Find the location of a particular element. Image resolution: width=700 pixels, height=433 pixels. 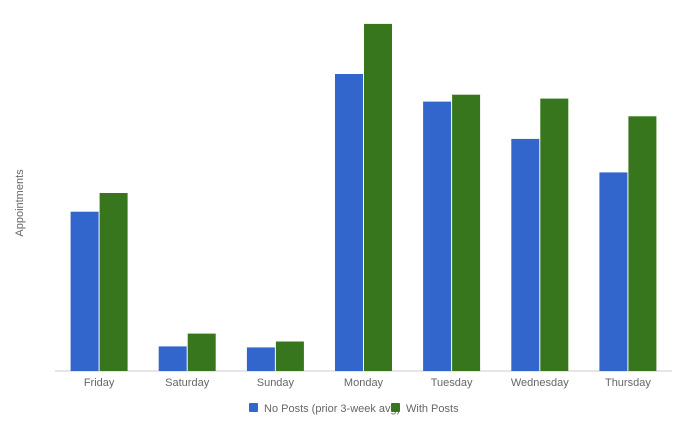

y-axis-label: Appointments is located at coordinates (20, 203).